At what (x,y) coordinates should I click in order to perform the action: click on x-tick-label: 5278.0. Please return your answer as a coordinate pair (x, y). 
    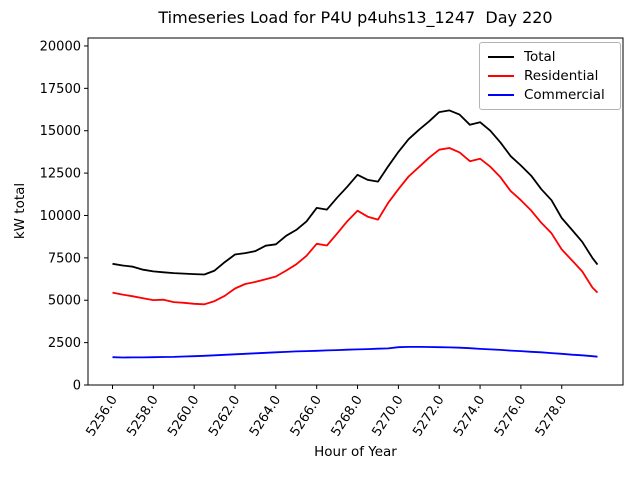
    Looking at the image, I should click on (551, 416).